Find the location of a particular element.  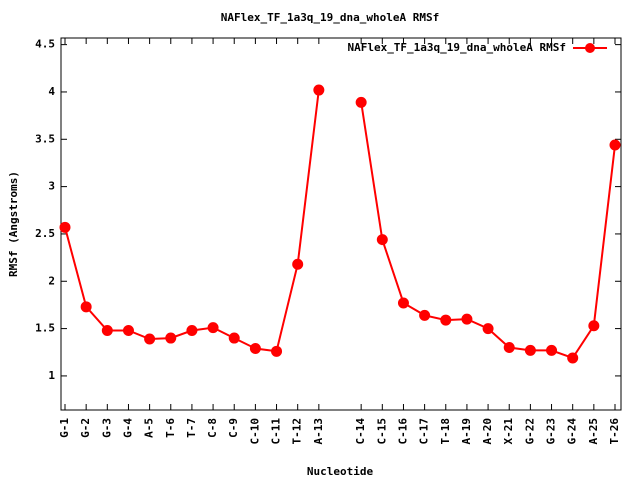

y-tick-label: 2 is located at coordinates (51, 280).